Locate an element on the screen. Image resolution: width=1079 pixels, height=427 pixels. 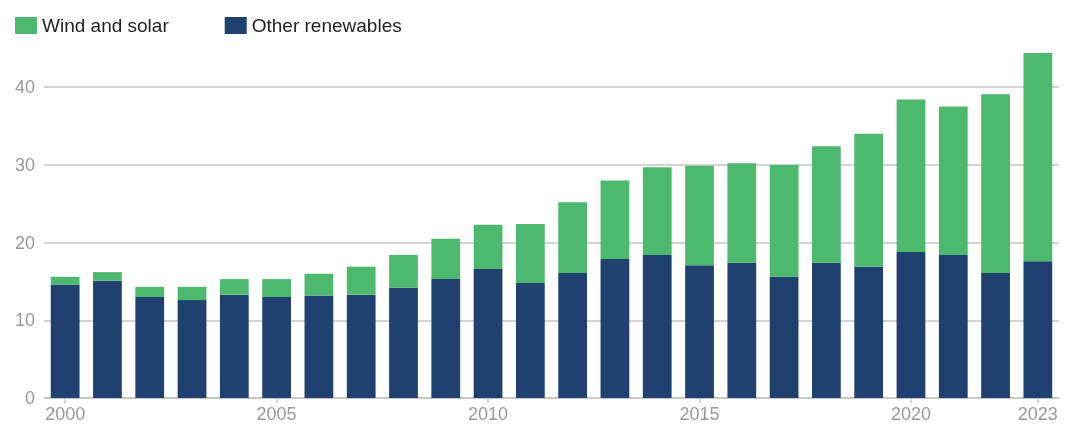
legend-label: Wind and solar is located at coordinates (106, 25).